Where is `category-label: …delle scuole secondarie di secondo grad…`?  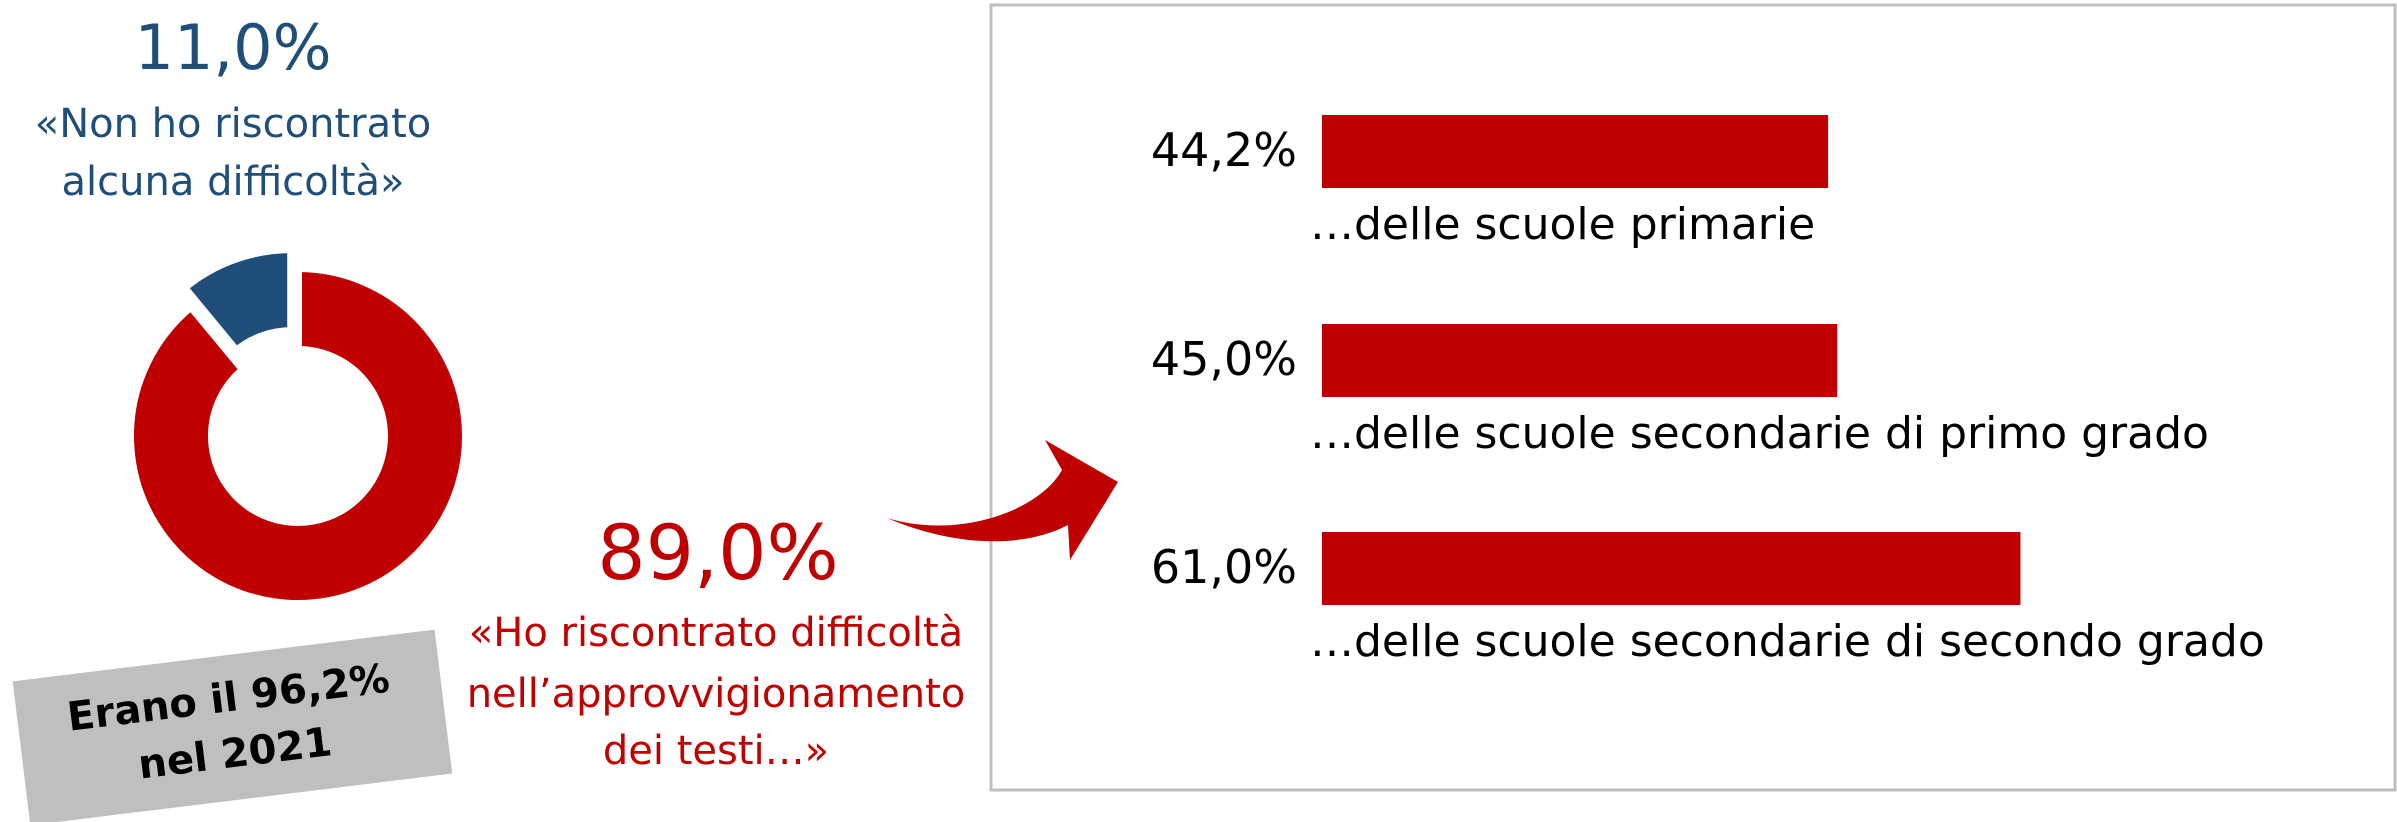 category-label: …delle scuole secondarie di secondo grad… is located at coordinates (1787, 641).